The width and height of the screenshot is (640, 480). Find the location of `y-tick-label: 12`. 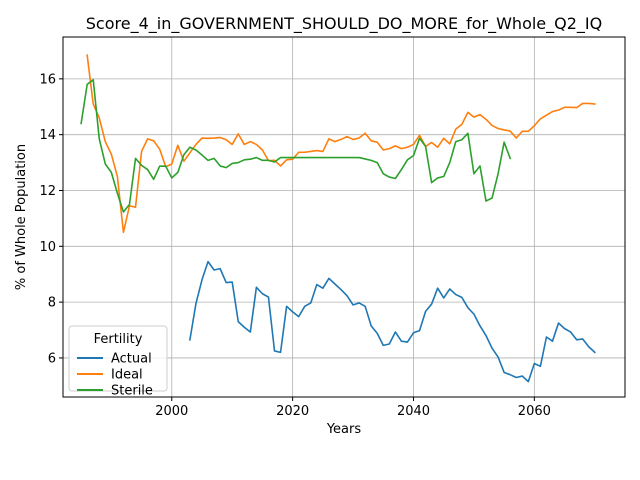

y-tick-label: 12 is located at coordinates (47, 191).